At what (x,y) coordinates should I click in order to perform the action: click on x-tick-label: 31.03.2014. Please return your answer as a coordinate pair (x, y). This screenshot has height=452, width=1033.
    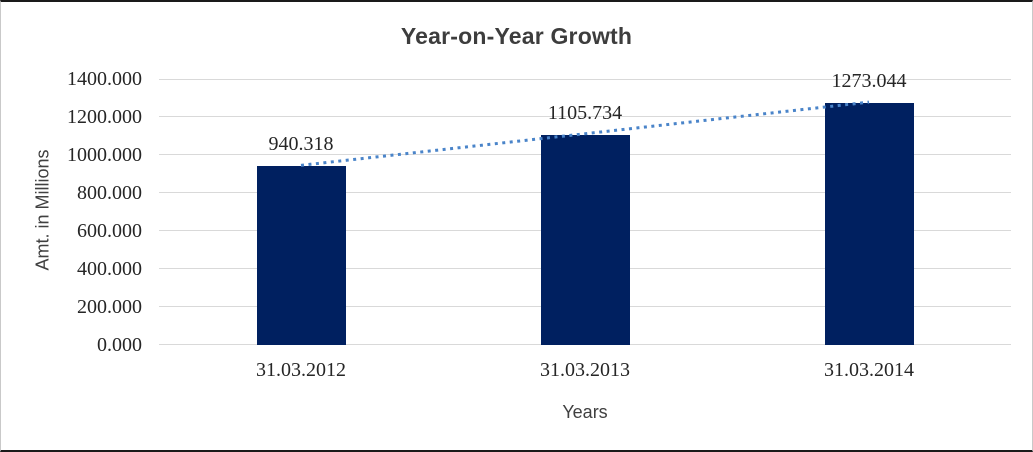
    Looking at the image, I should click on (869, 370).